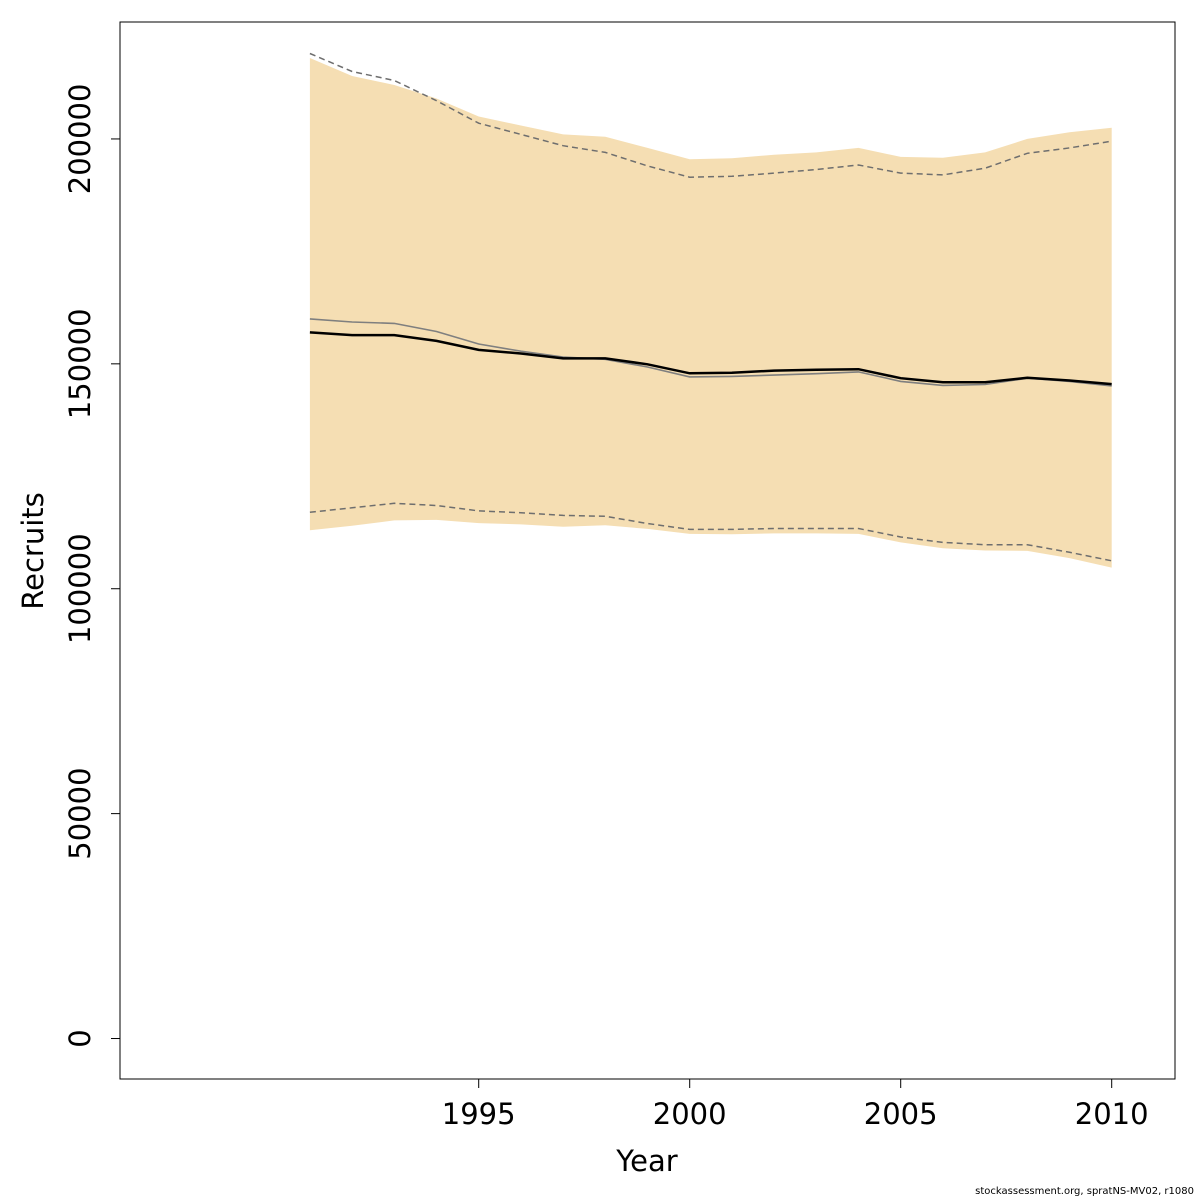  What do you see at coordinates (1084, 1191) in the screenshot?
I see `footer-credit: stockassessment.org, spratNS-MV02, r1080` at bounding box center [1084, 1191].